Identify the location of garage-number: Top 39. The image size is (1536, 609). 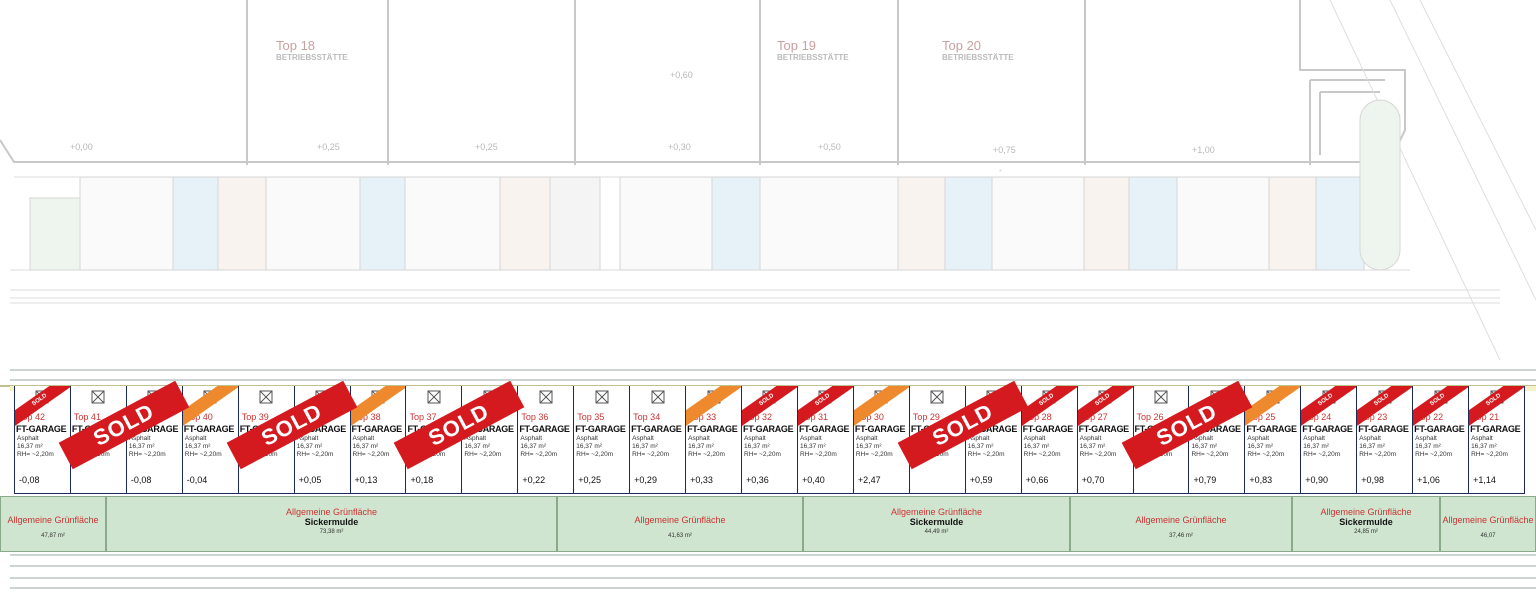
(255, 417).